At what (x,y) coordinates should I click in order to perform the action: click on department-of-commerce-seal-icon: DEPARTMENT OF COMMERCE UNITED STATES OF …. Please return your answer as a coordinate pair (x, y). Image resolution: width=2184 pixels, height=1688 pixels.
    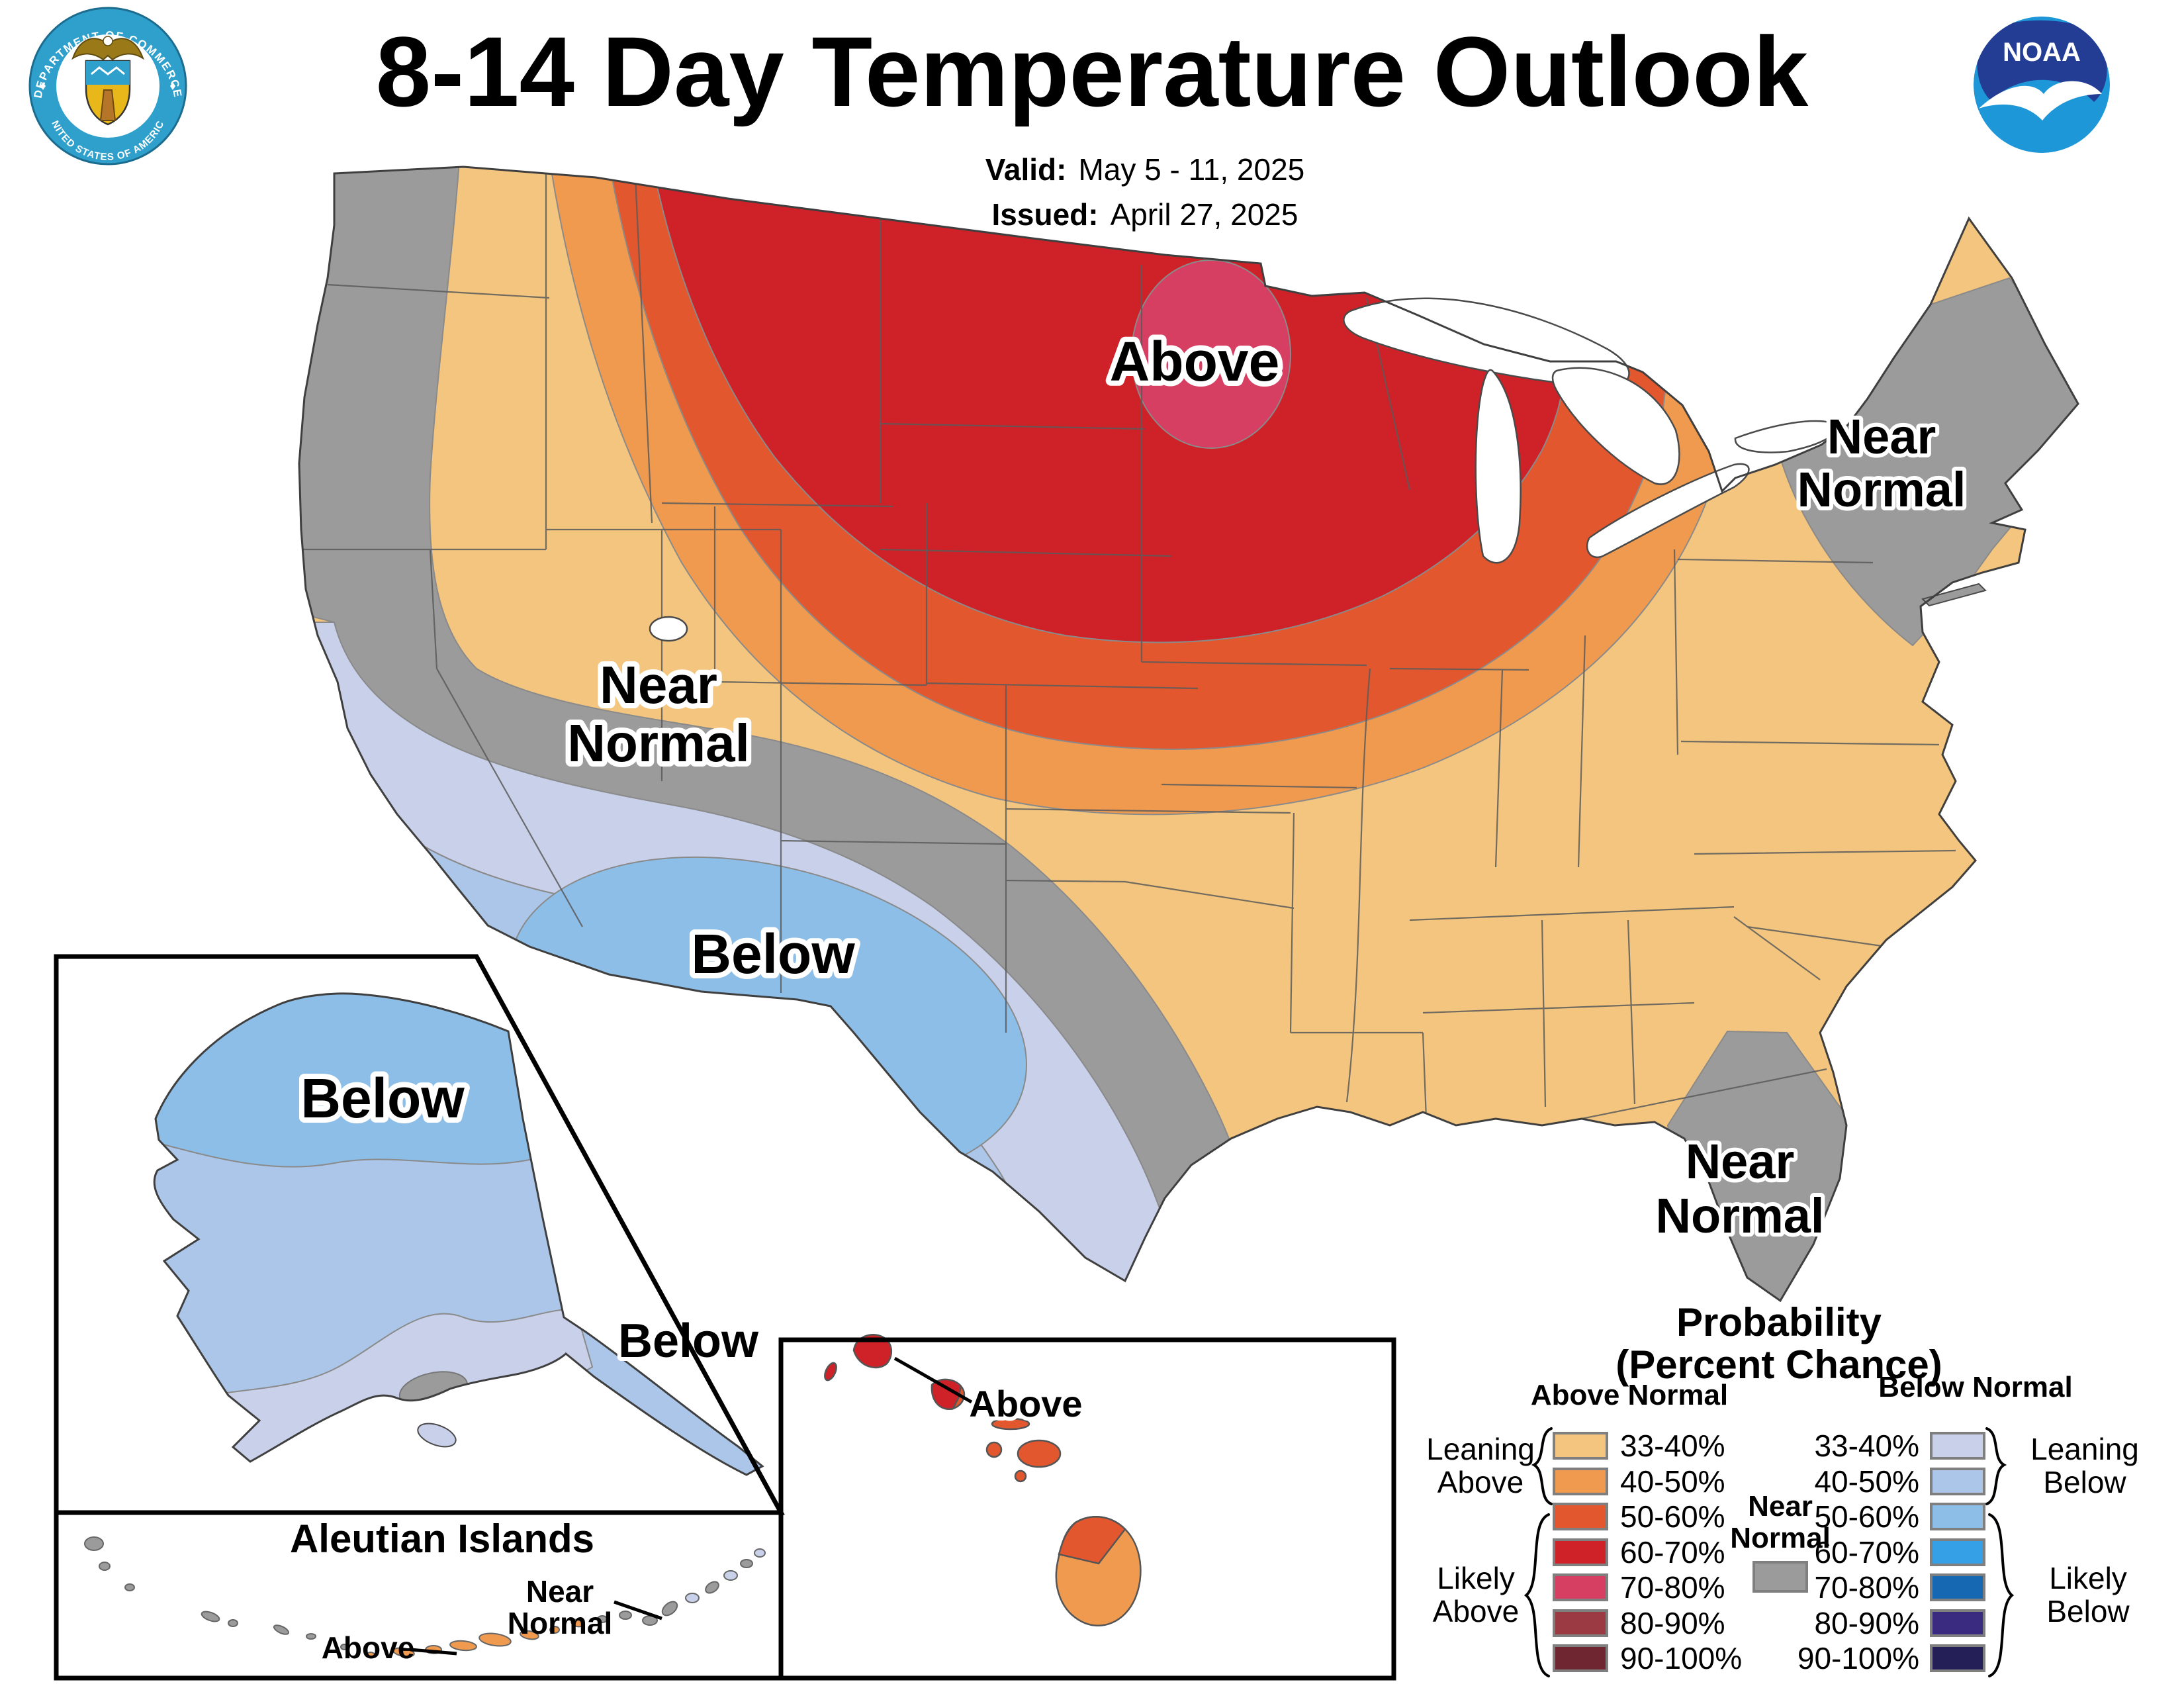
    Looking at the image, I should click on (93, 82).